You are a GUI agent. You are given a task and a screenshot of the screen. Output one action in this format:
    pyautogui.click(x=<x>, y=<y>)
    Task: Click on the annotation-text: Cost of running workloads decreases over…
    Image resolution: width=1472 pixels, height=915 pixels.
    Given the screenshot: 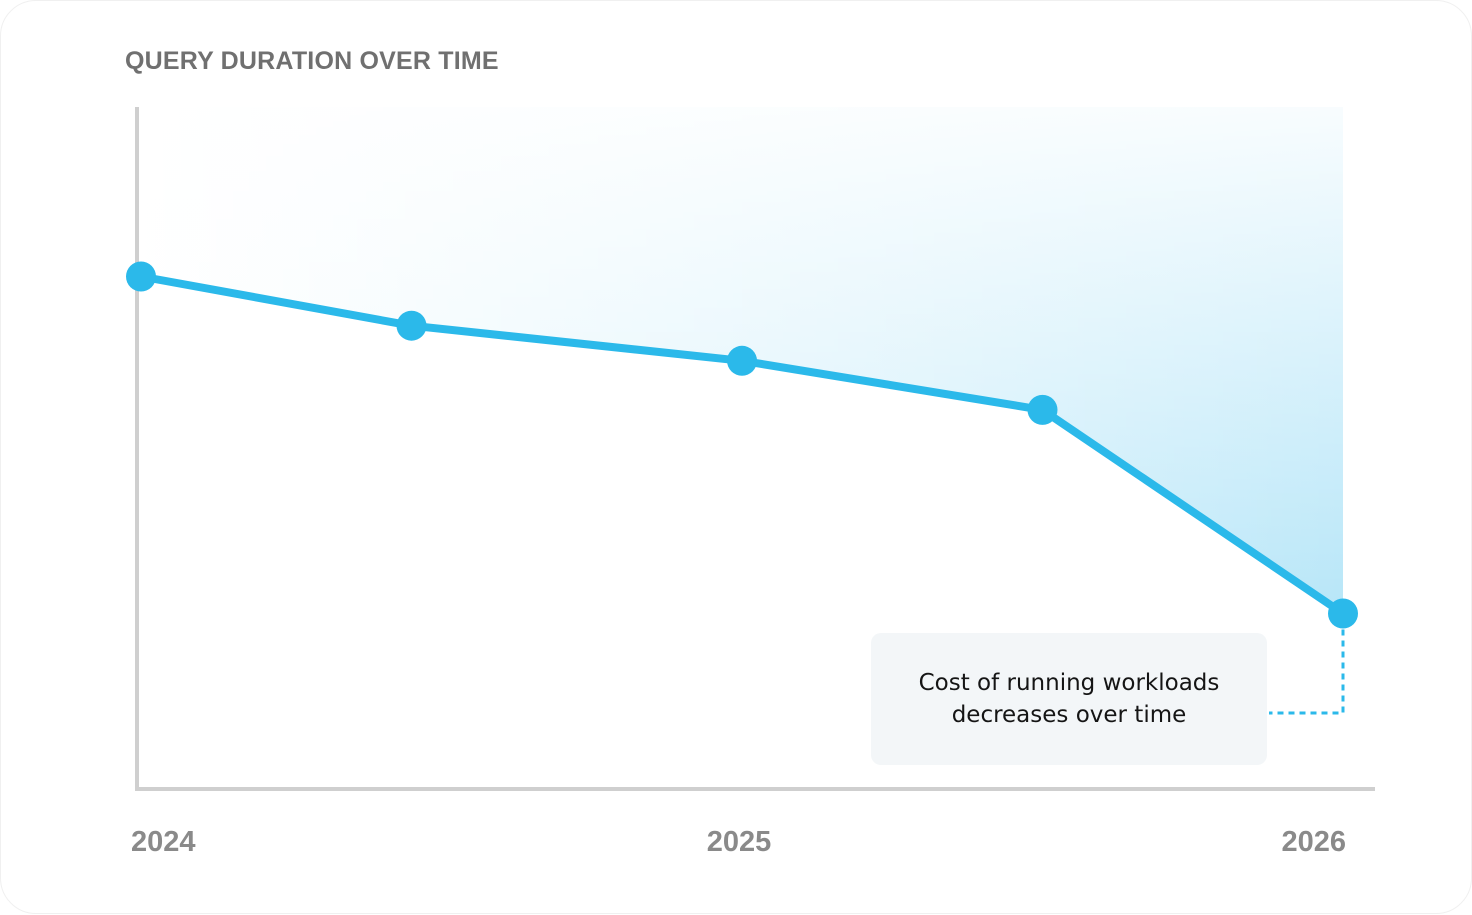 What is the action you would take?
    pyautogui.click(x=1069, y=699)
    